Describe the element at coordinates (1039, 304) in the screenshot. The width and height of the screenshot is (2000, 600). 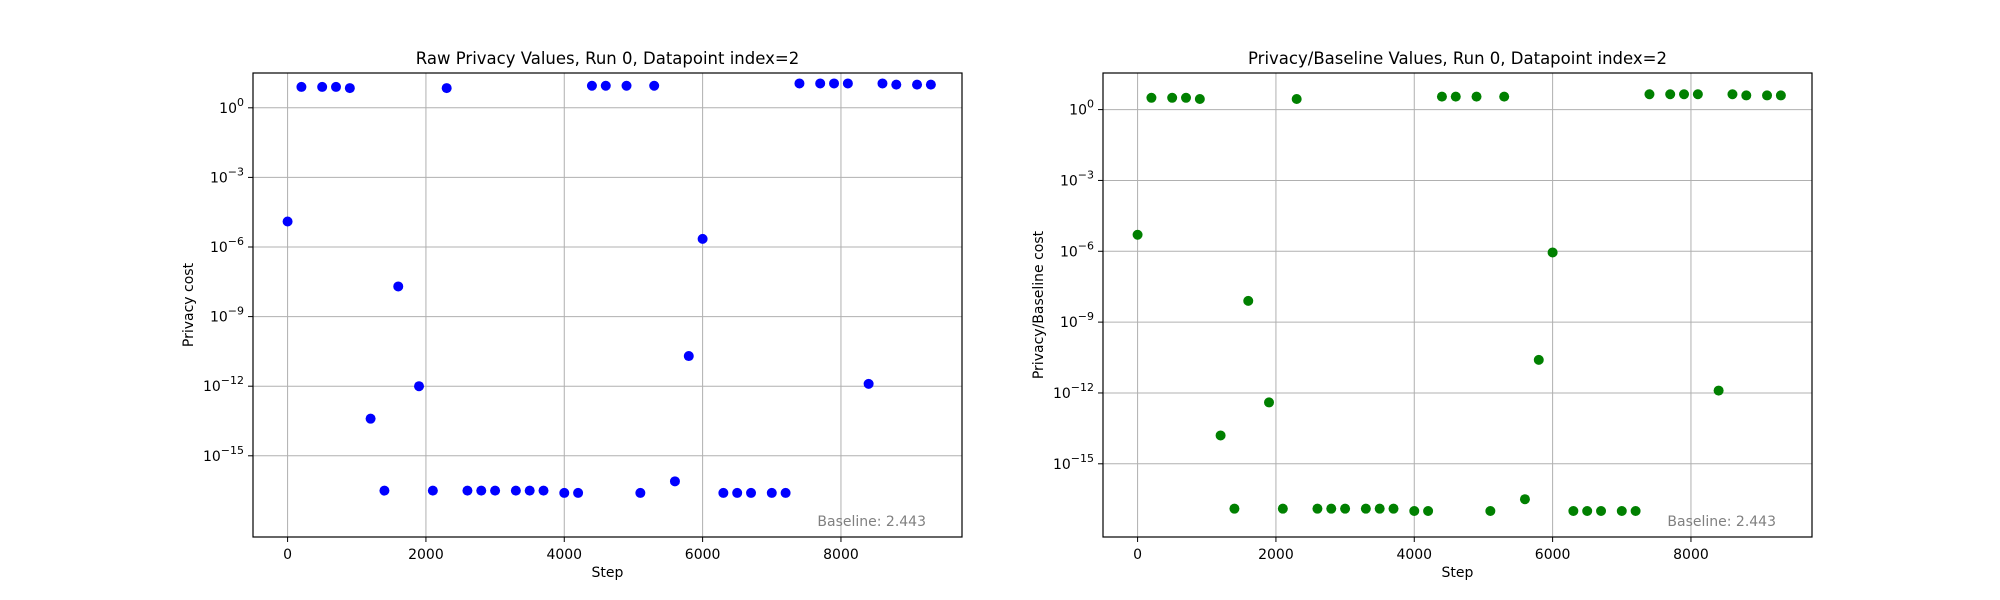
I see `y-axis-label: Privacy/Baseline cost` at that location.